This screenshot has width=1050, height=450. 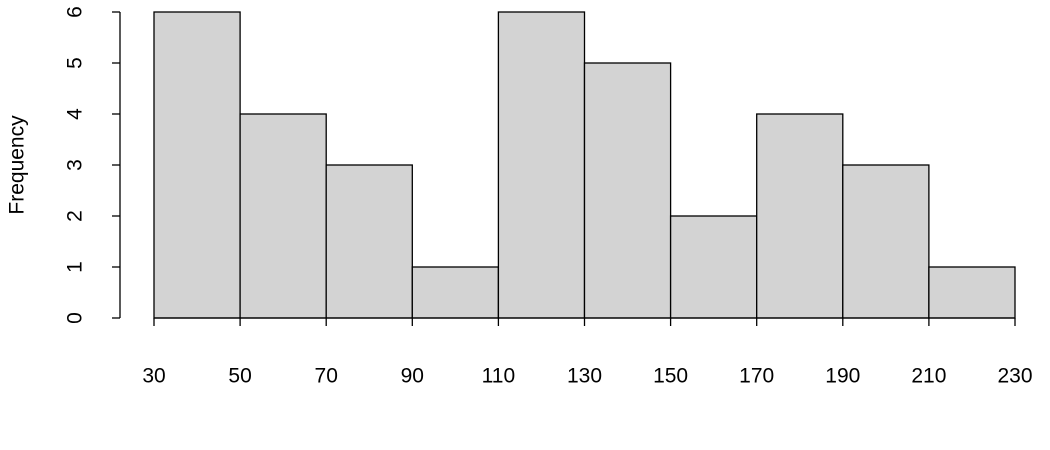 I want to click on y-tick-label: 6, so click(x=75, y=12).